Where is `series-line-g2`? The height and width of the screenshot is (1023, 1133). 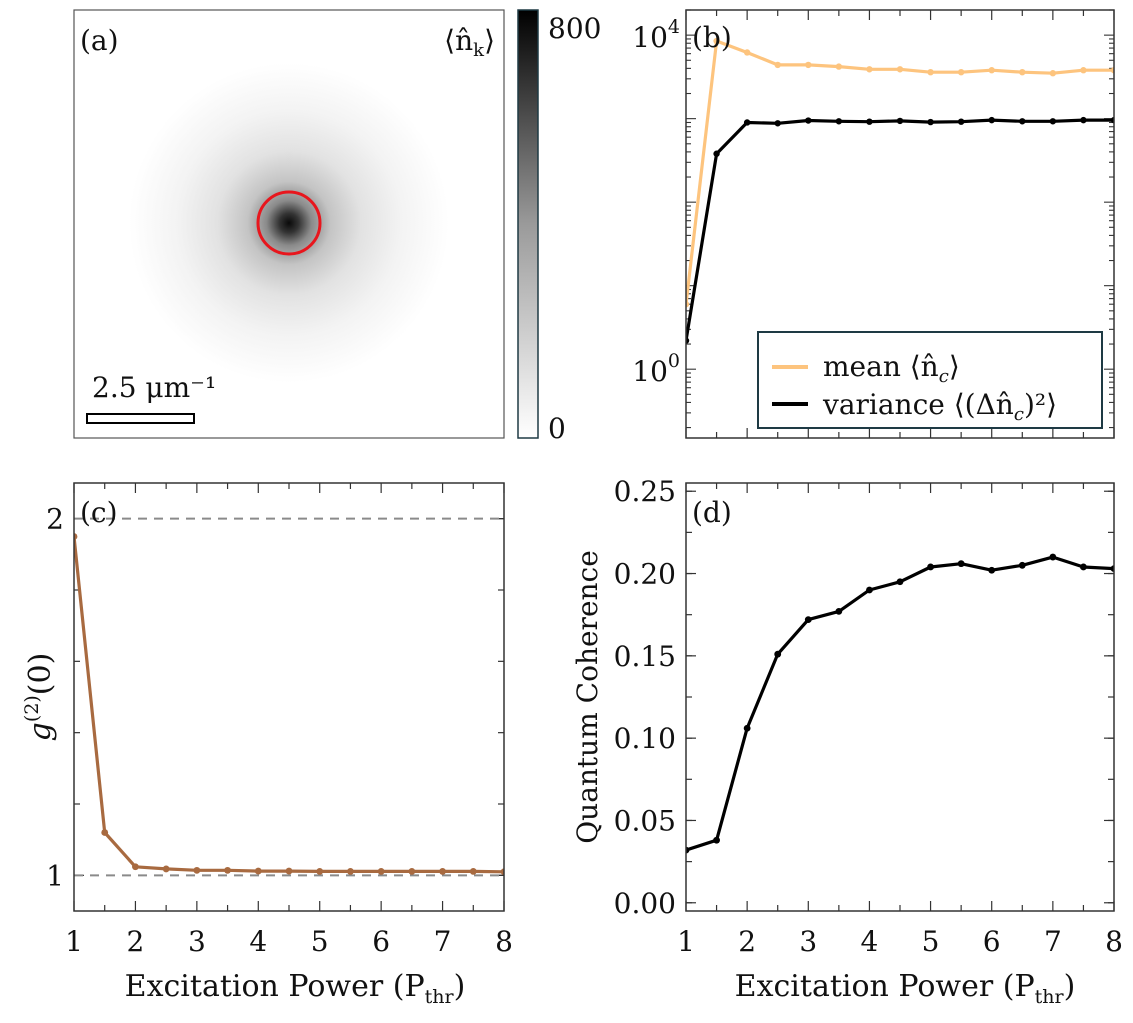
series-line-g2 is located at coordinates (289, 705).